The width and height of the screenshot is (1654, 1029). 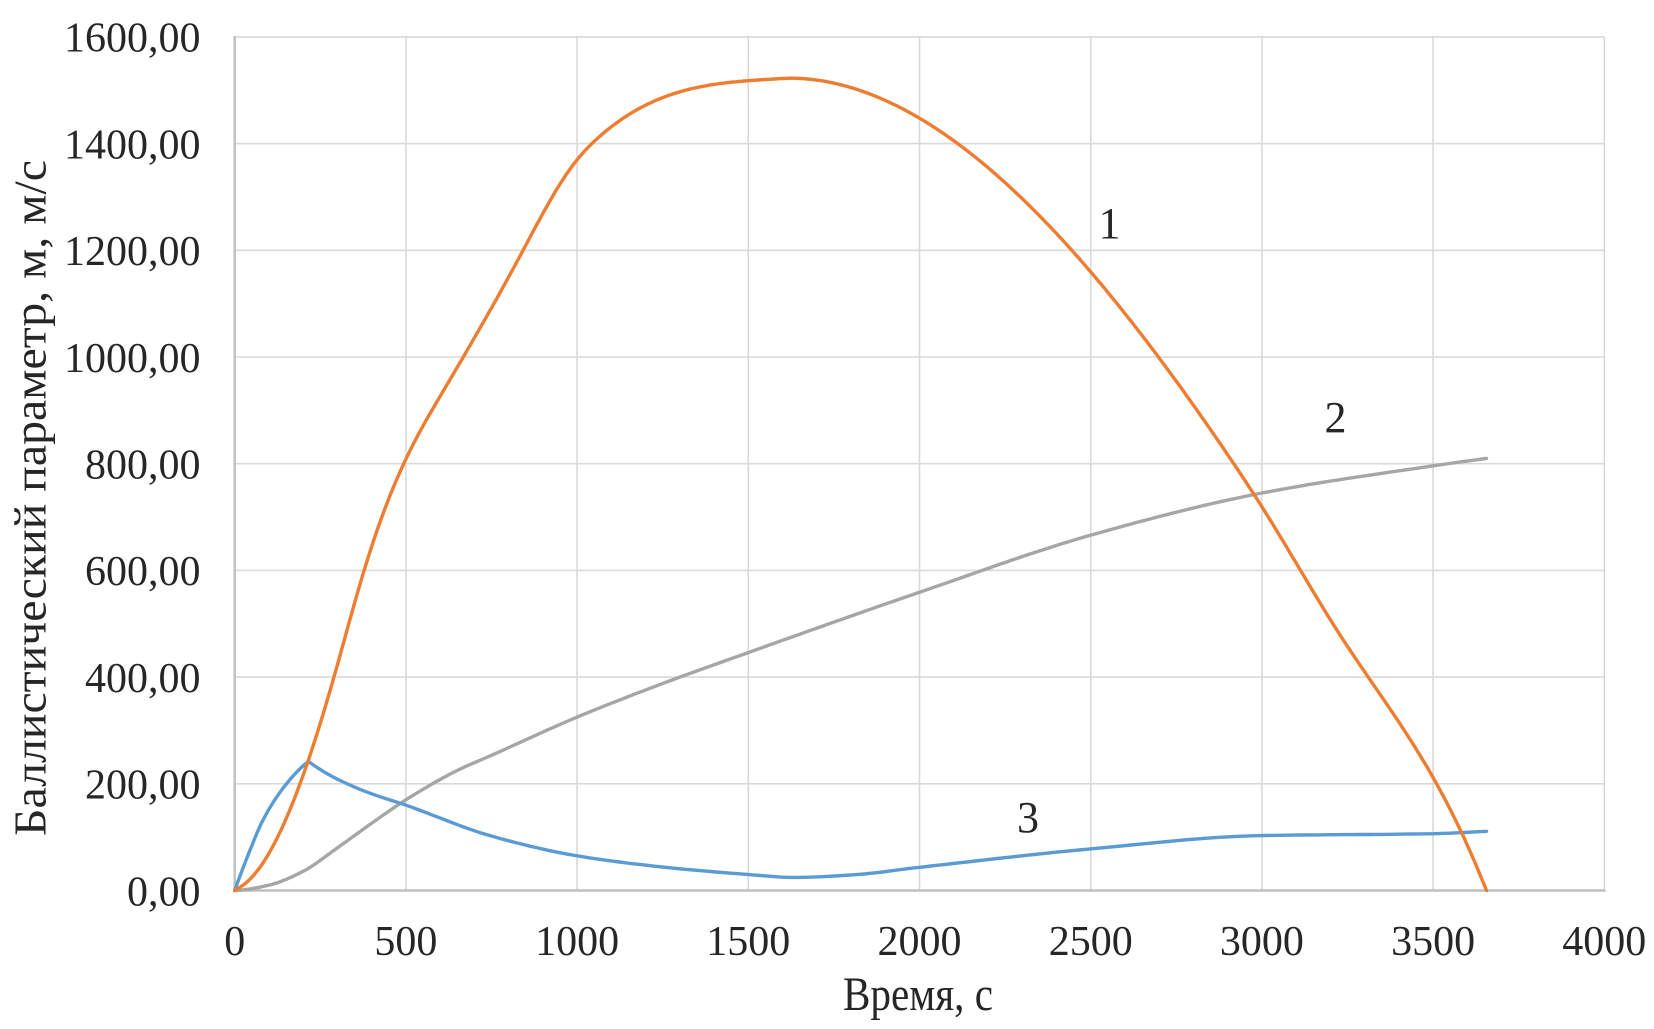 What do you see at coordinates (143, 572) in the screenshot?
I see `svg-text: 600,00` at bounding box center [143, 572].